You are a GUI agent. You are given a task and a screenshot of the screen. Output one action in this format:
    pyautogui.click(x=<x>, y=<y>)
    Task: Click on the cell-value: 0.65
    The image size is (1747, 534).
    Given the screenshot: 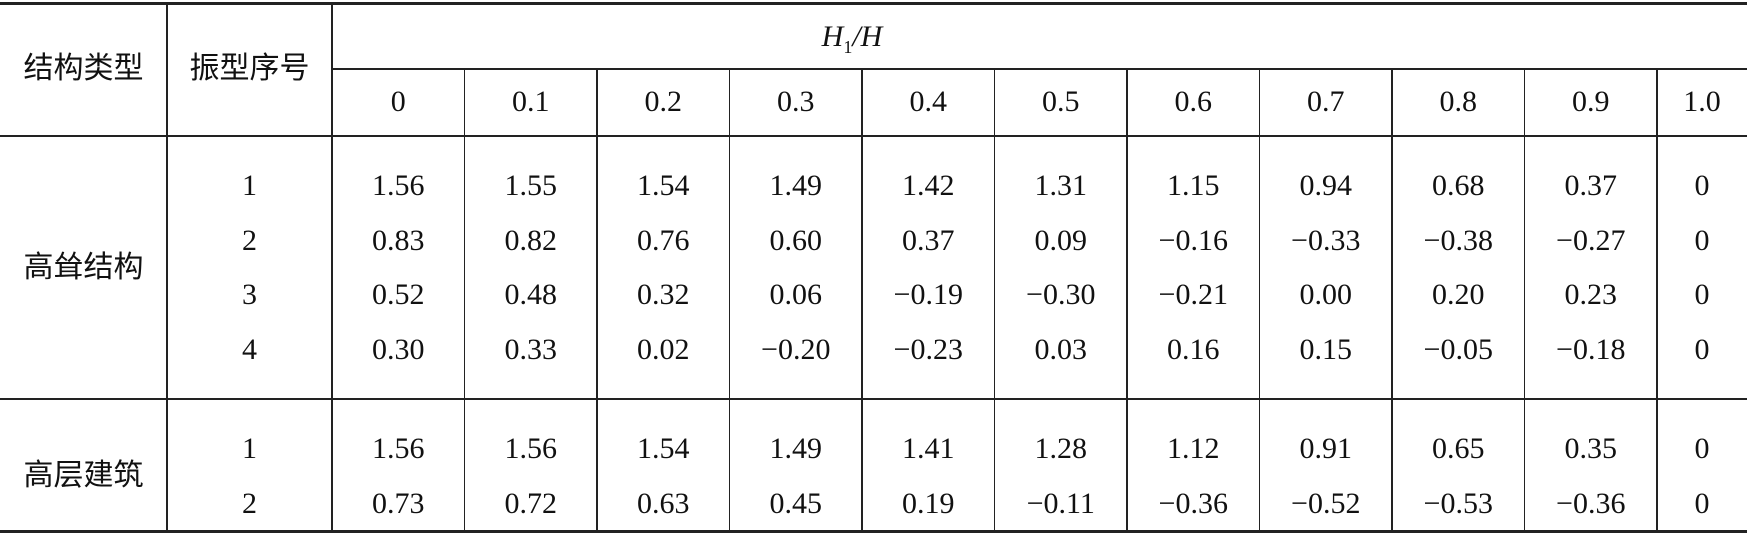 What is the action you would take?
    pyautogui.click(x=1458, y=448)
    